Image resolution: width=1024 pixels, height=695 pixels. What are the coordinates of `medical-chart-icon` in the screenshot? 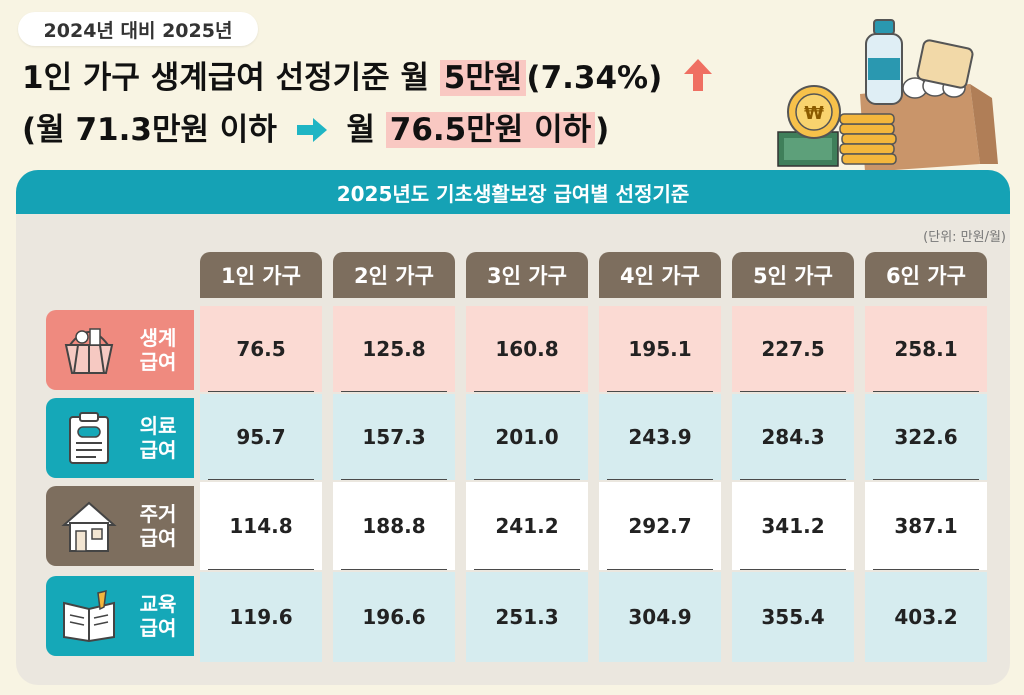 It's located at (89, 438).